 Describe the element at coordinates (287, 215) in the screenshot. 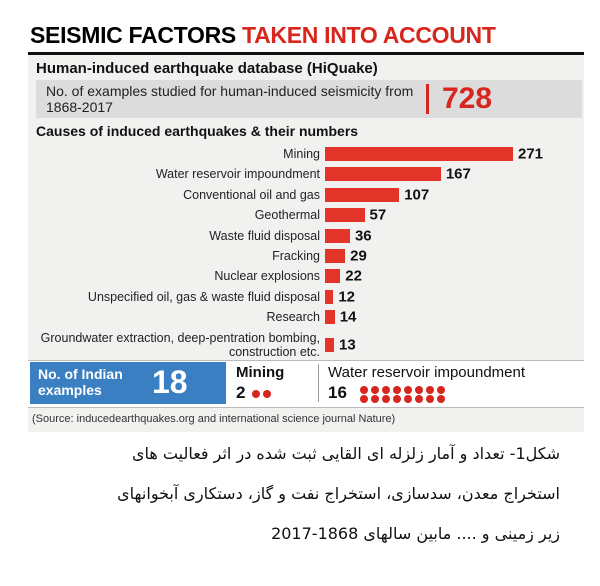

I see `category-label: Geothermal` at that location.